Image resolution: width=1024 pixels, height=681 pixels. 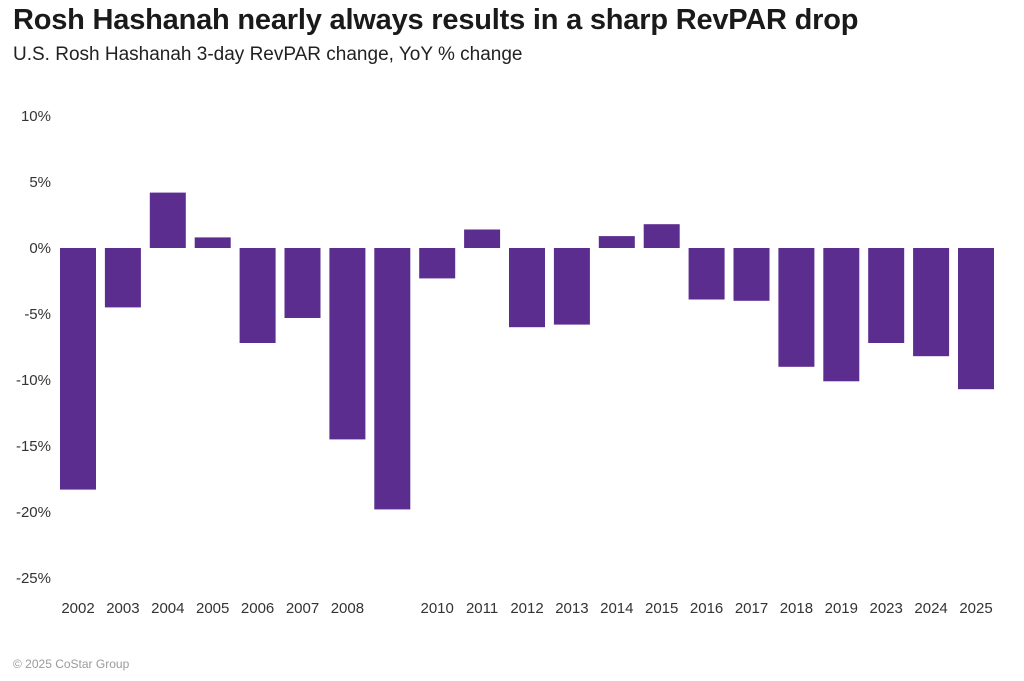 I want to click on y-axis: 10% 5% 0% -5% -10% -15% -20% -25%, so click(x=33, y=347).